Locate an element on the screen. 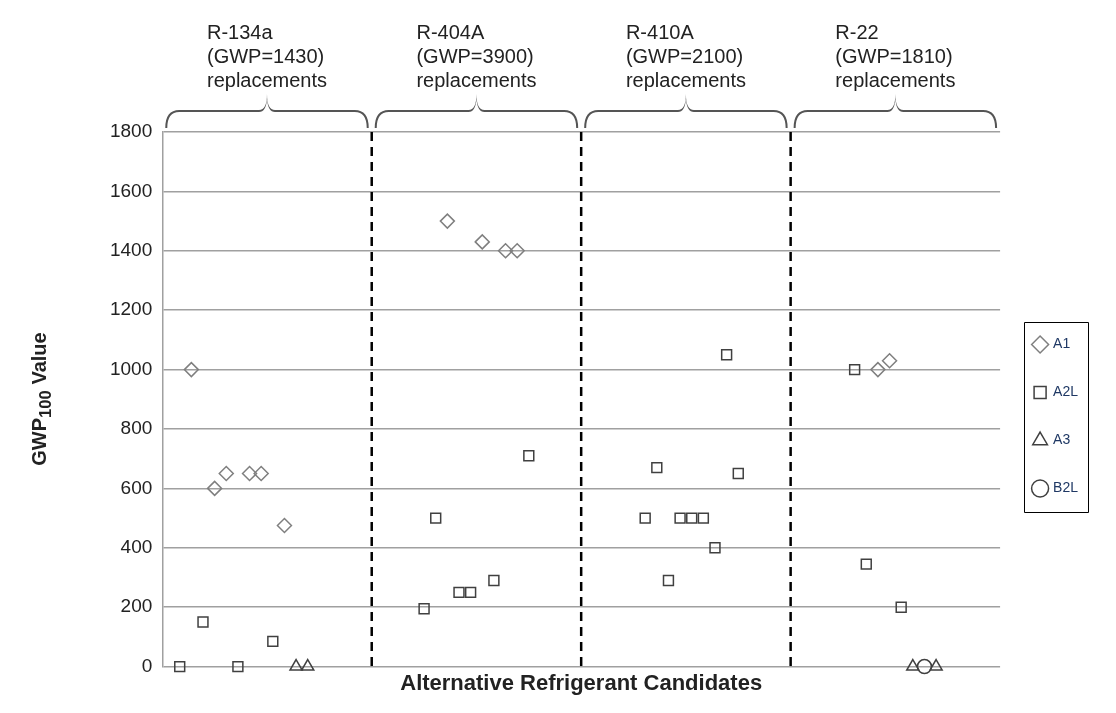  y-tick-label: 1800 is located at coordinates (131, 131).